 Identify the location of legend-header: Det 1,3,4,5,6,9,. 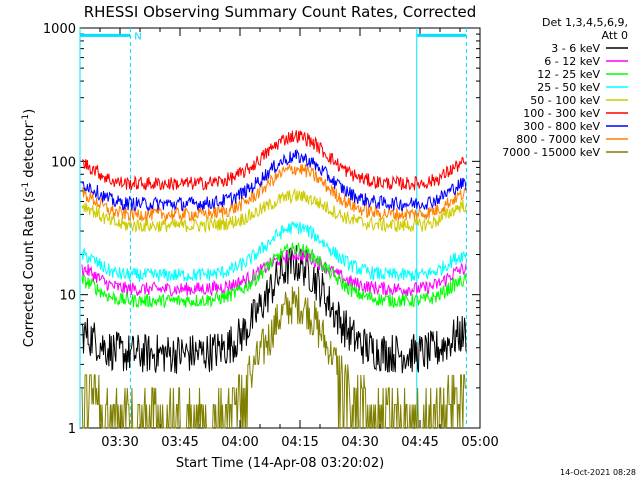
(585, 22).